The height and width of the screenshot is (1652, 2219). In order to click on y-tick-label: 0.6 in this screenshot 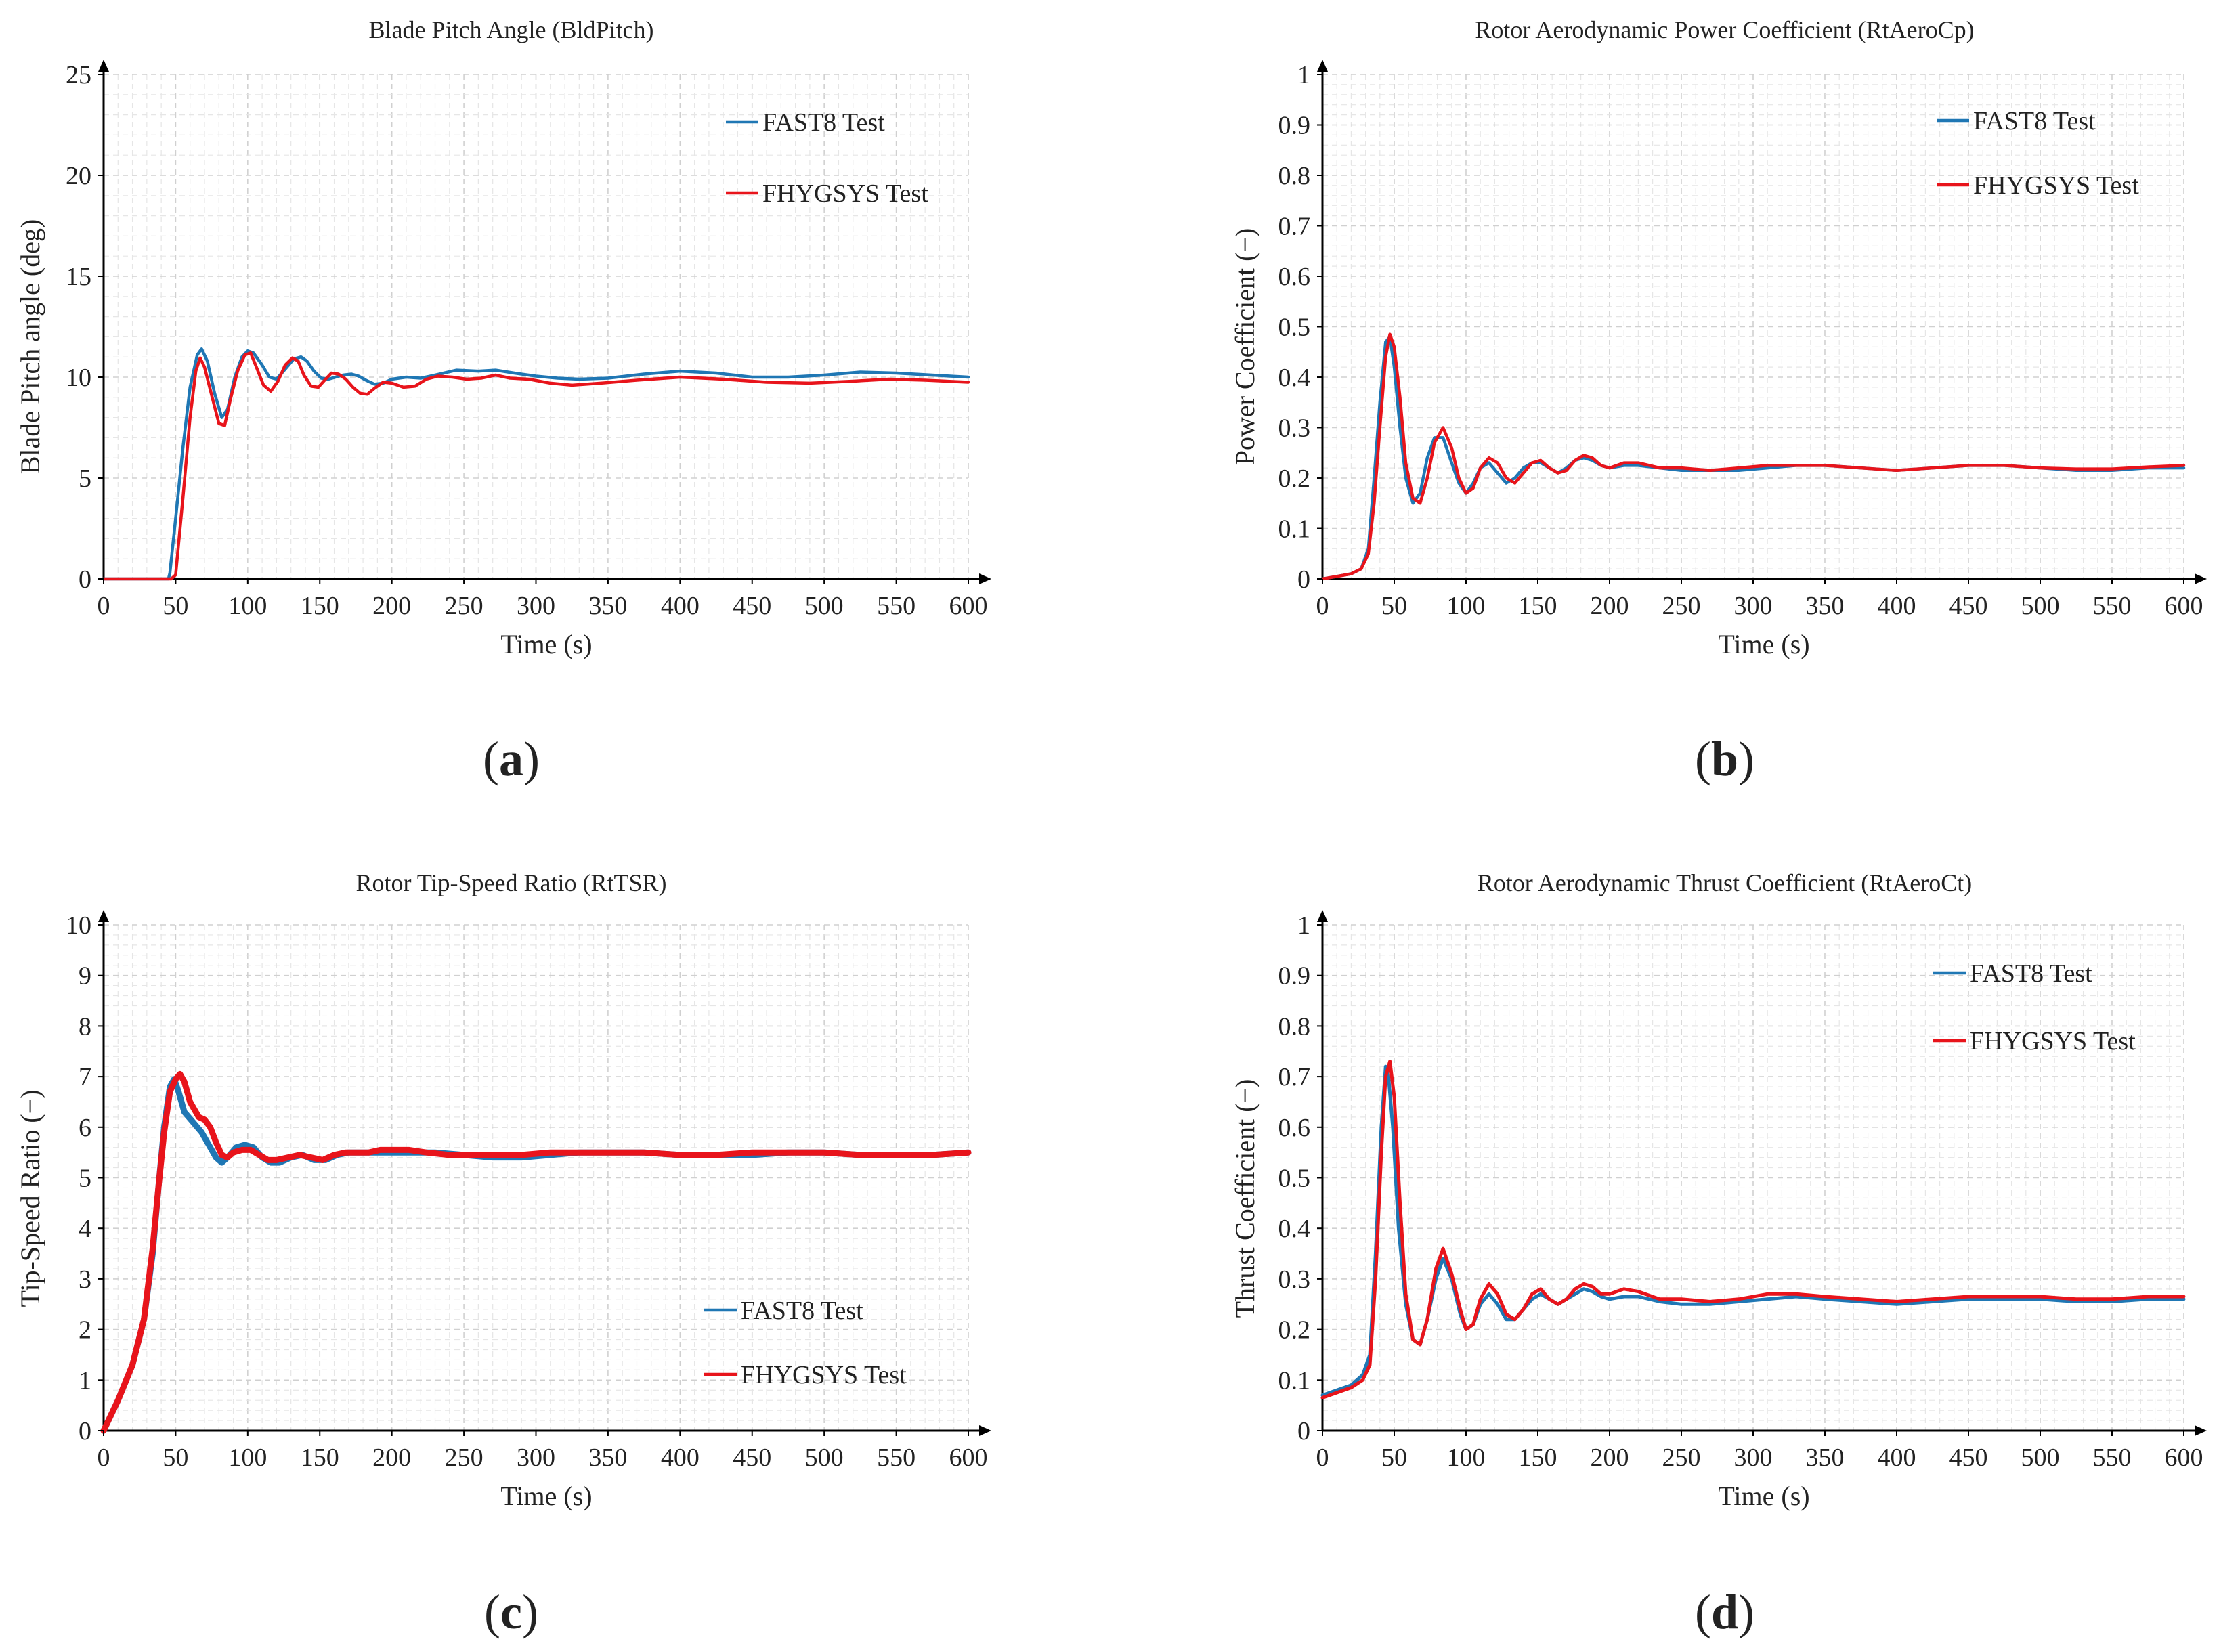, I will do `click(1294, 1128)`.